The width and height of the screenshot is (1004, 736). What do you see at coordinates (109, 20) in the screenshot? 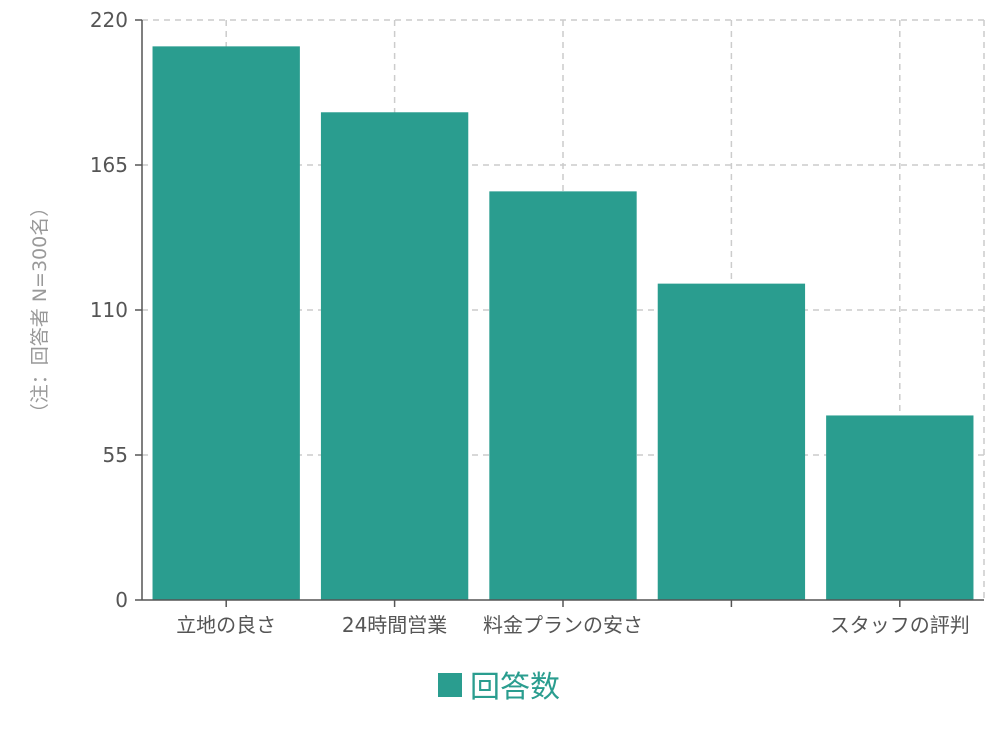
I see `y-tick-label: 220` at bounding box center [109, 20].